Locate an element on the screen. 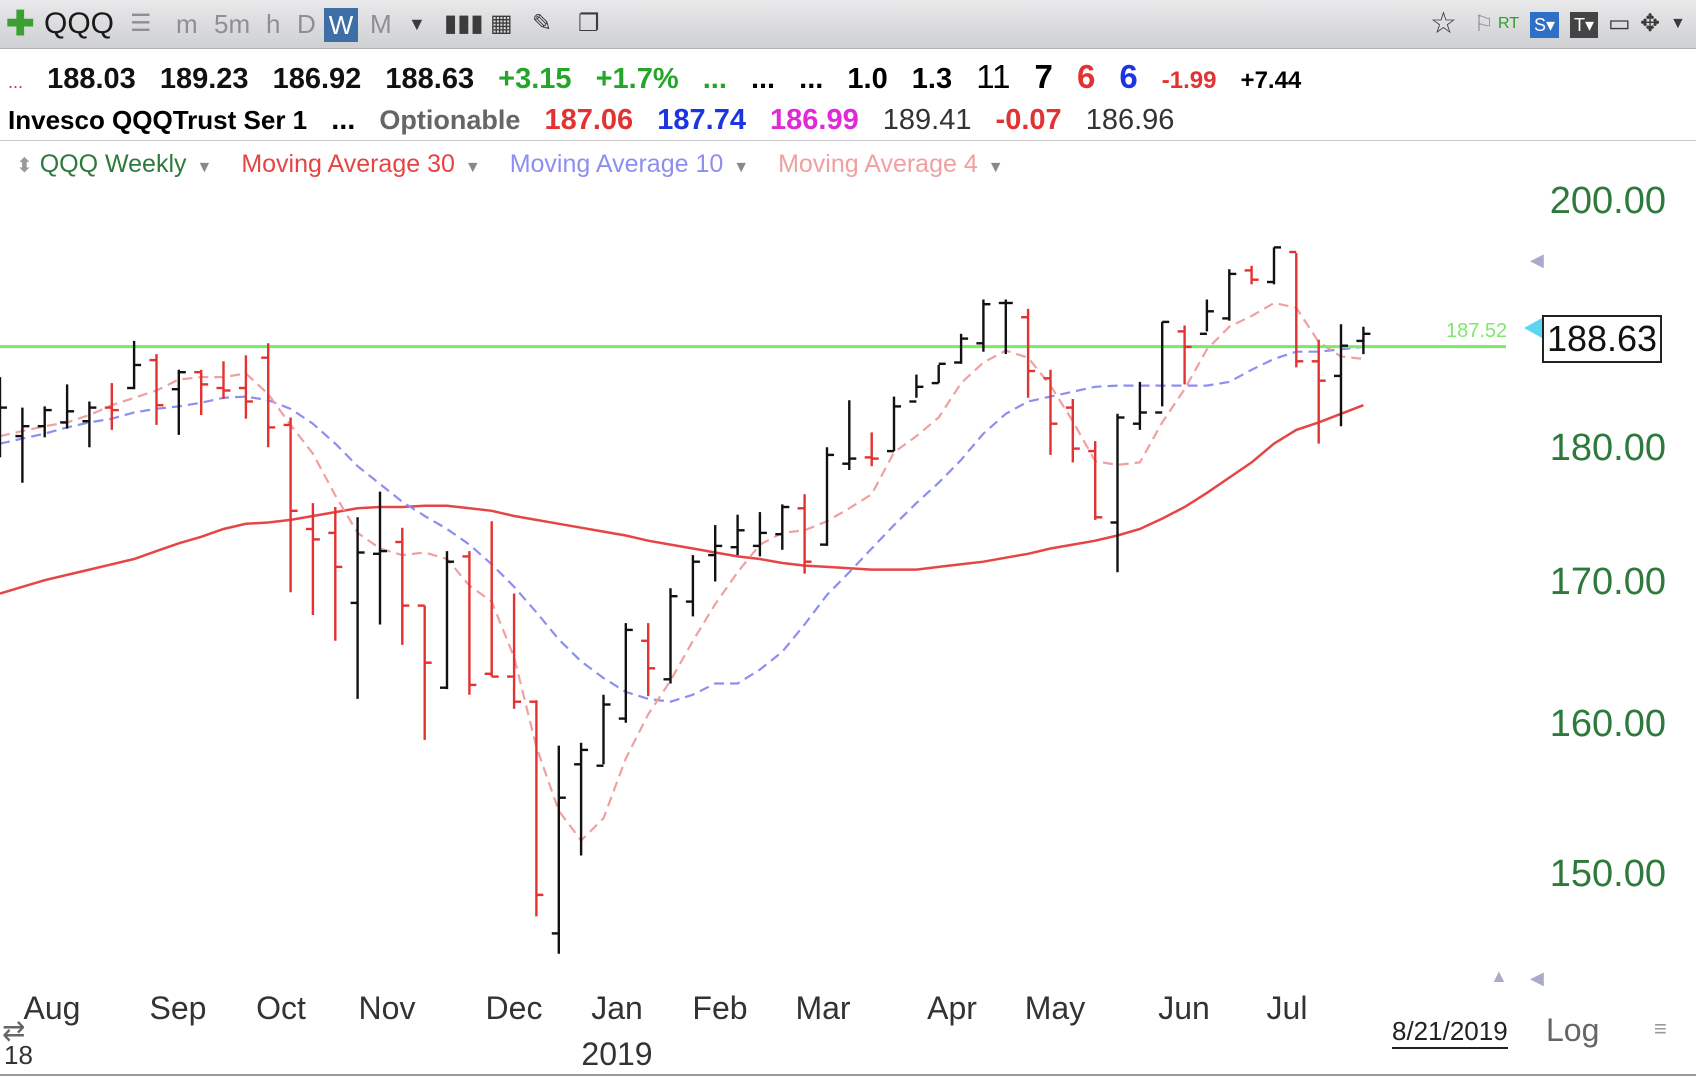 The image size is (1696, 1078). optionable-label: Optionable is located at coordinates (450, 120).